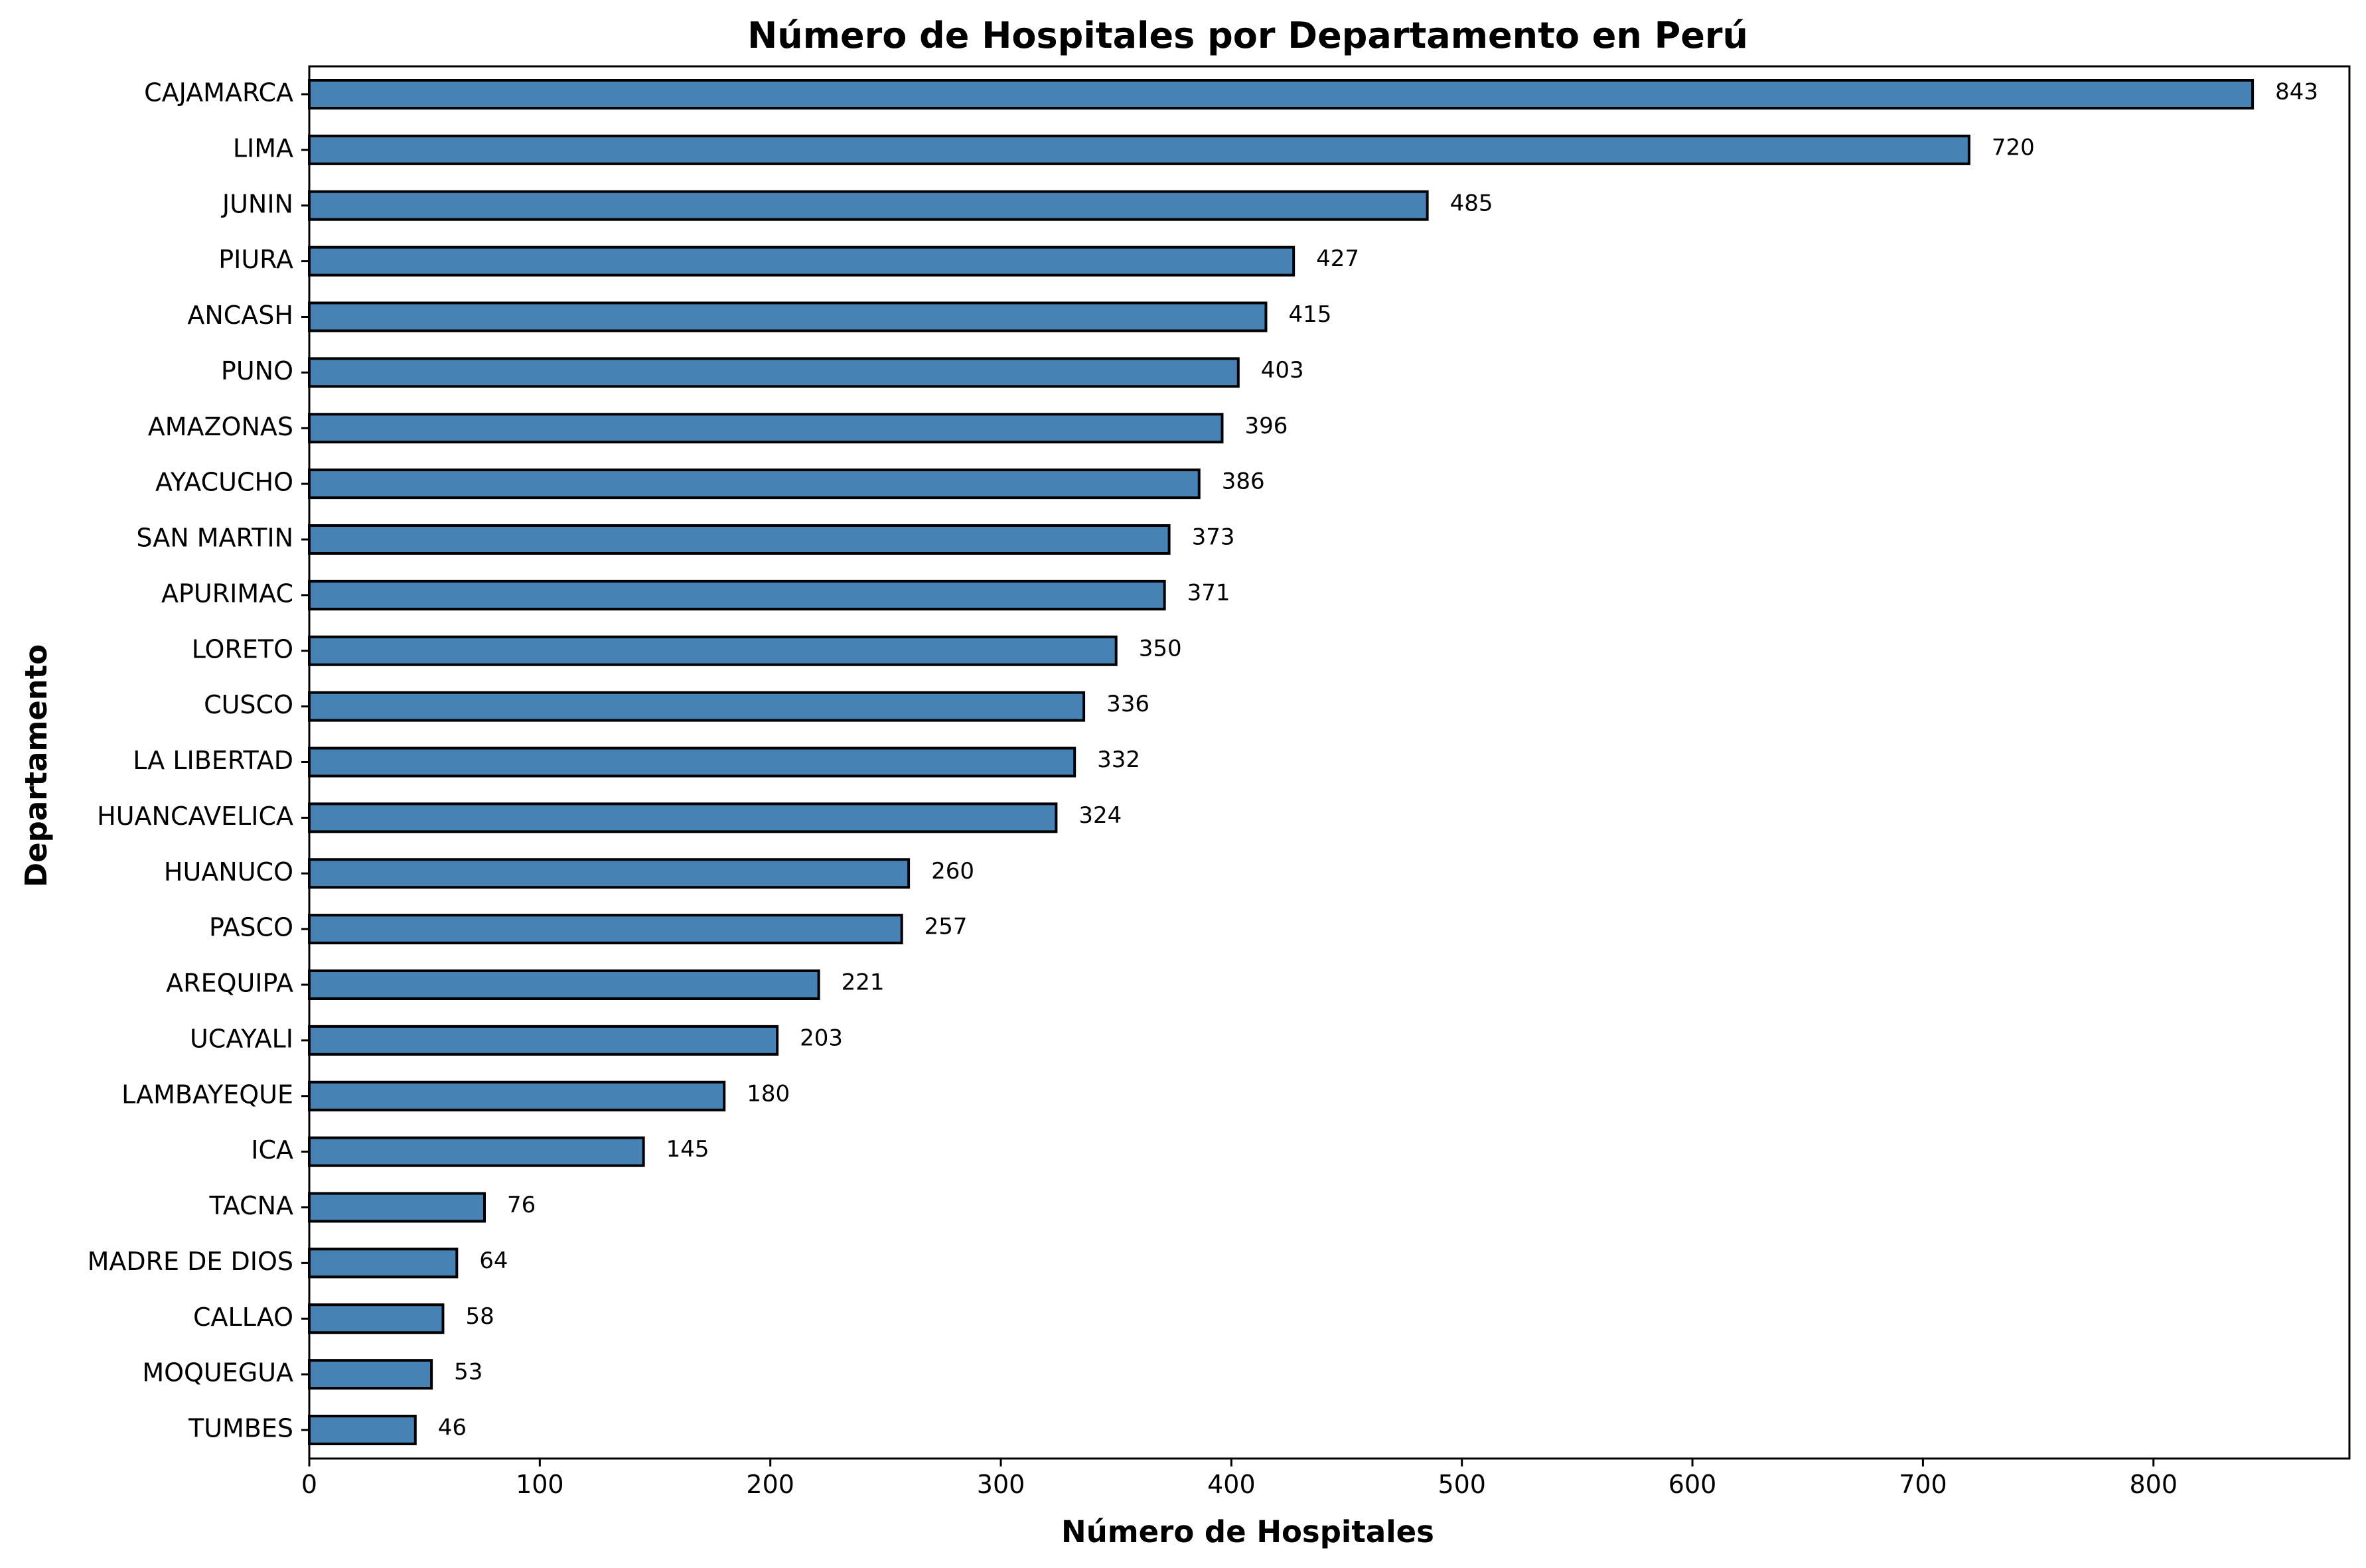  I want to click on bar-apurimac, so click(737, 594).